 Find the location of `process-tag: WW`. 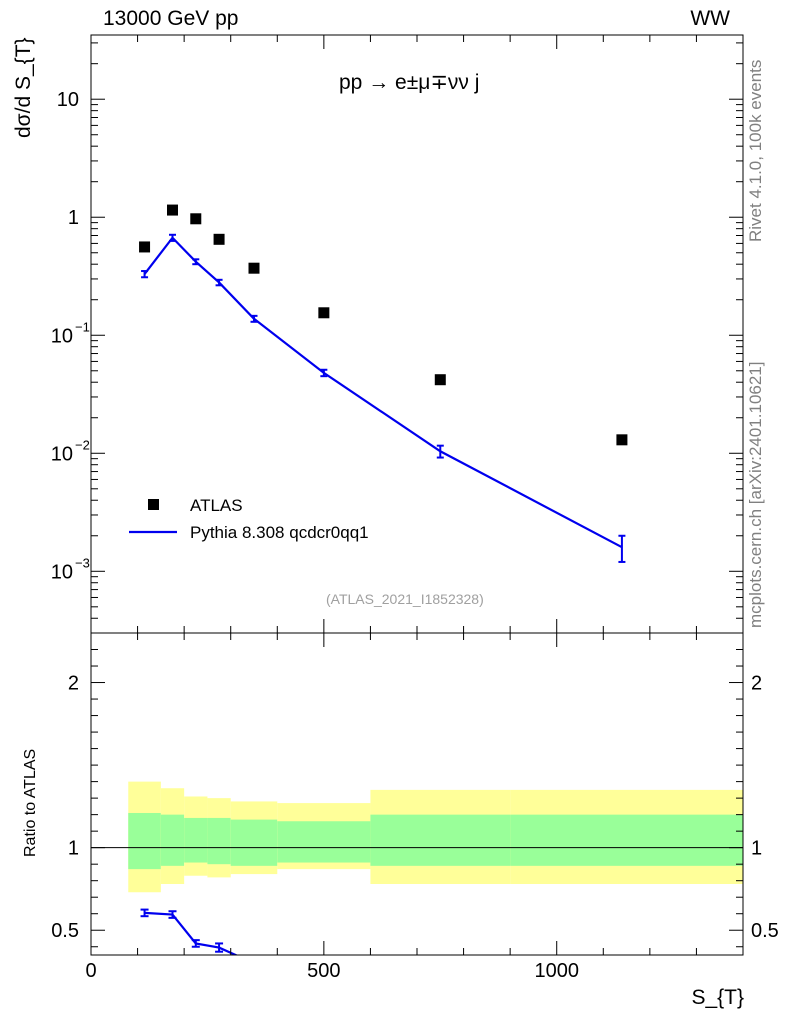

process-tag: WW is located at coordinates (710, 18).